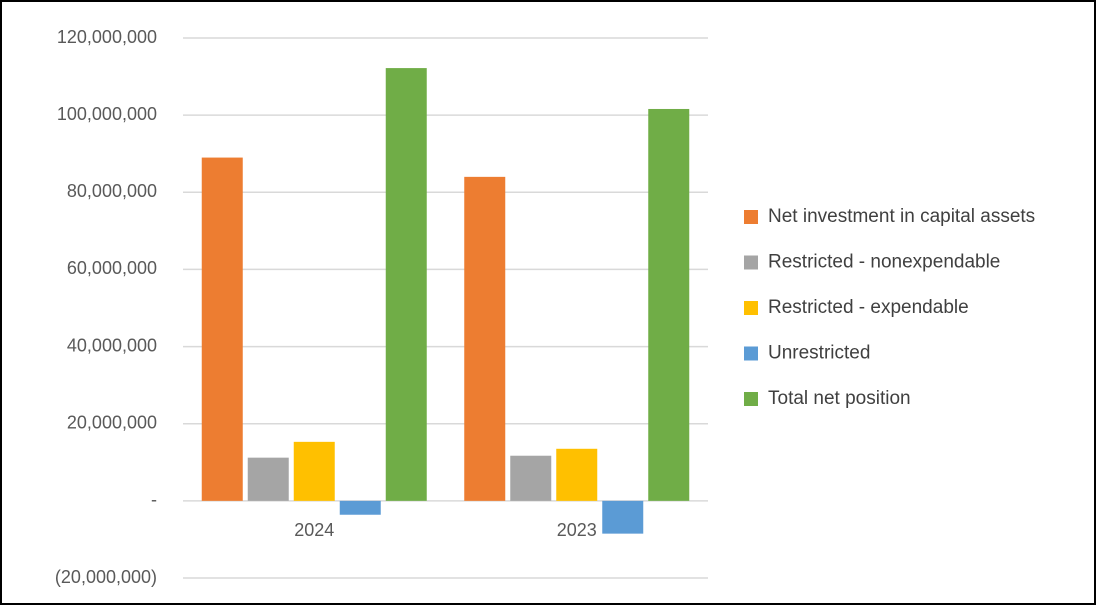 The height and width of the screenshot is (606, 1097). Describe the element at coordinates (112, 191) in the screenshot. I see `y-tick-label: 80,000,000` at that location.